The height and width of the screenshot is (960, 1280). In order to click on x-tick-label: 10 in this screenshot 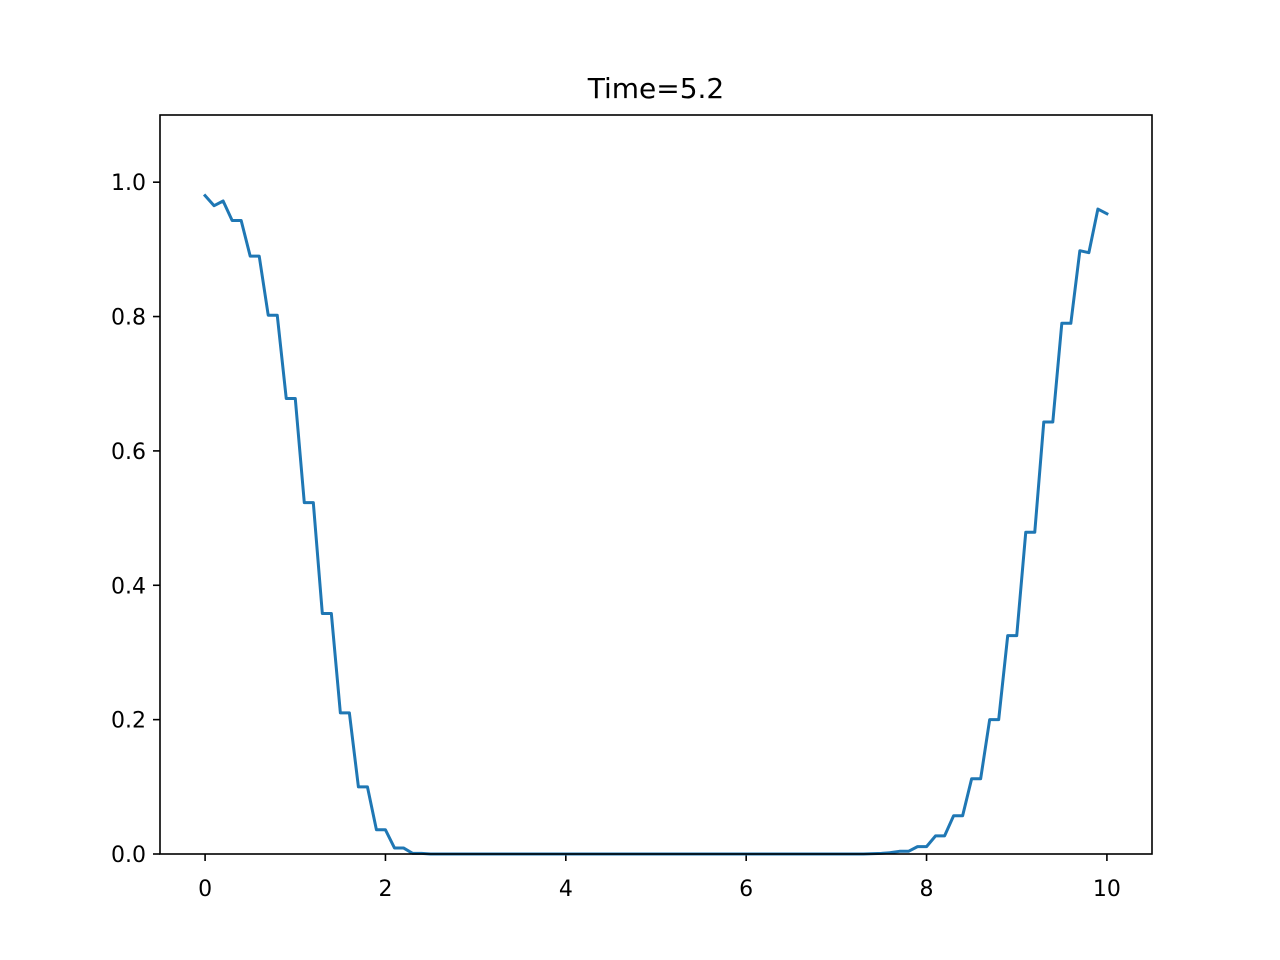, I will do `click(1107, 889)`.